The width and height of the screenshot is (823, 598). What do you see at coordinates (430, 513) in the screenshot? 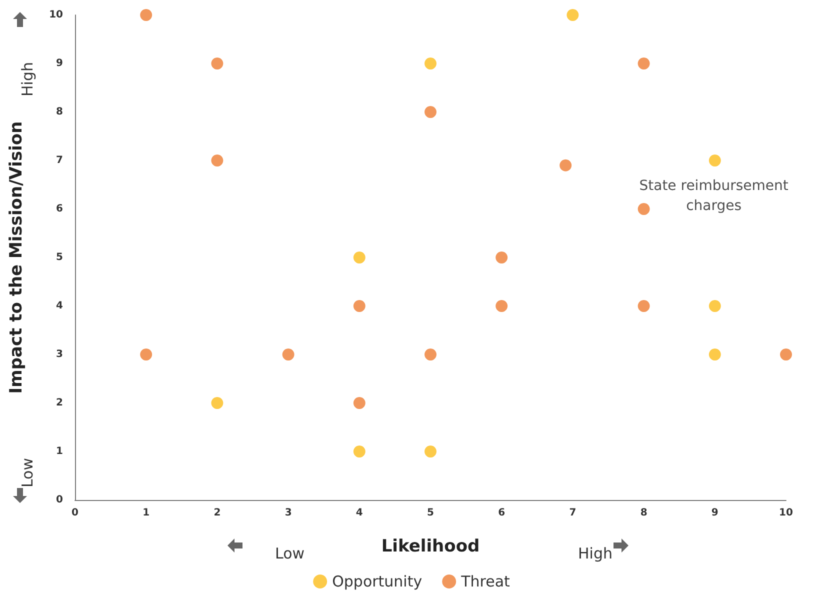
I see `x-tick-label: 5` at bounding box center [430, 513].